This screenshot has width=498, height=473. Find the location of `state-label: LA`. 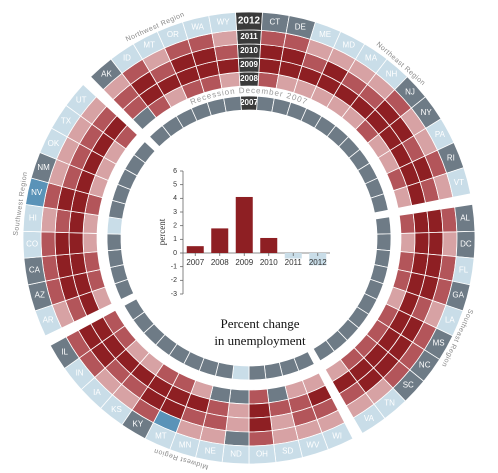

state-label: LA is located at coordinates (450, 319).